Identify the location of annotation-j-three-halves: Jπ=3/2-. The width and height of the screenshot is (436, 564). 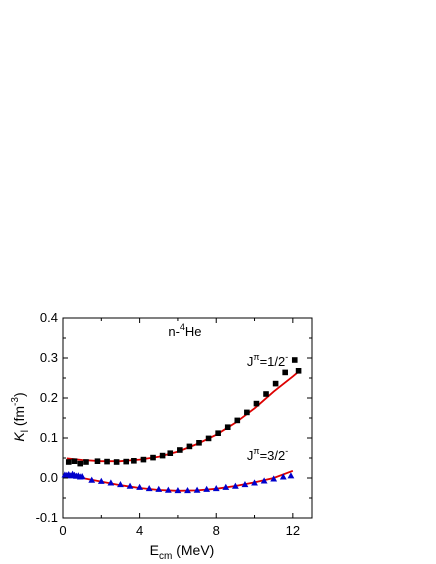
(267, 454).